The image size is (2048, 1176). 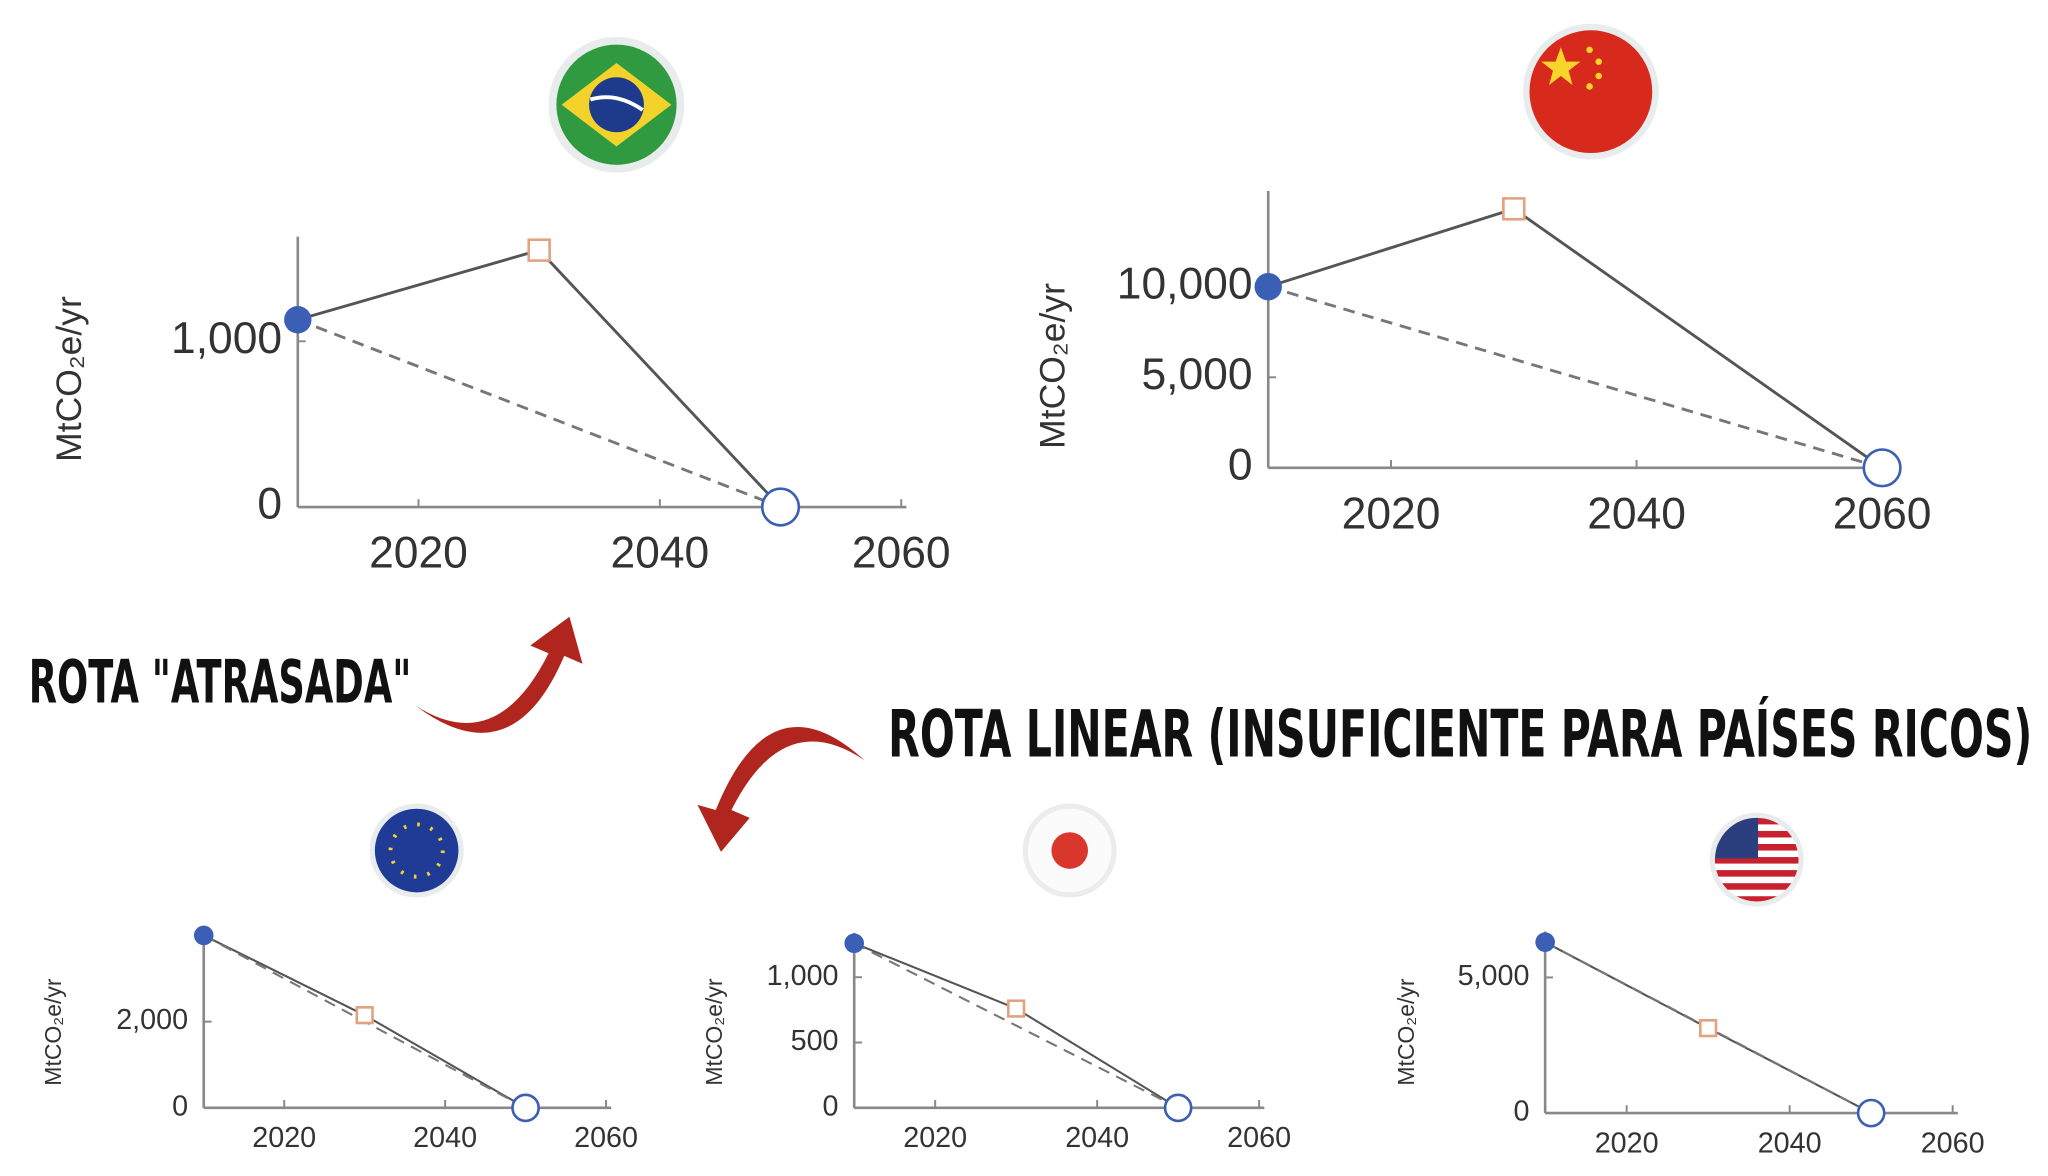 I want to click on annotation: ROTA "ATRASADA", so click(x=220, y=683).